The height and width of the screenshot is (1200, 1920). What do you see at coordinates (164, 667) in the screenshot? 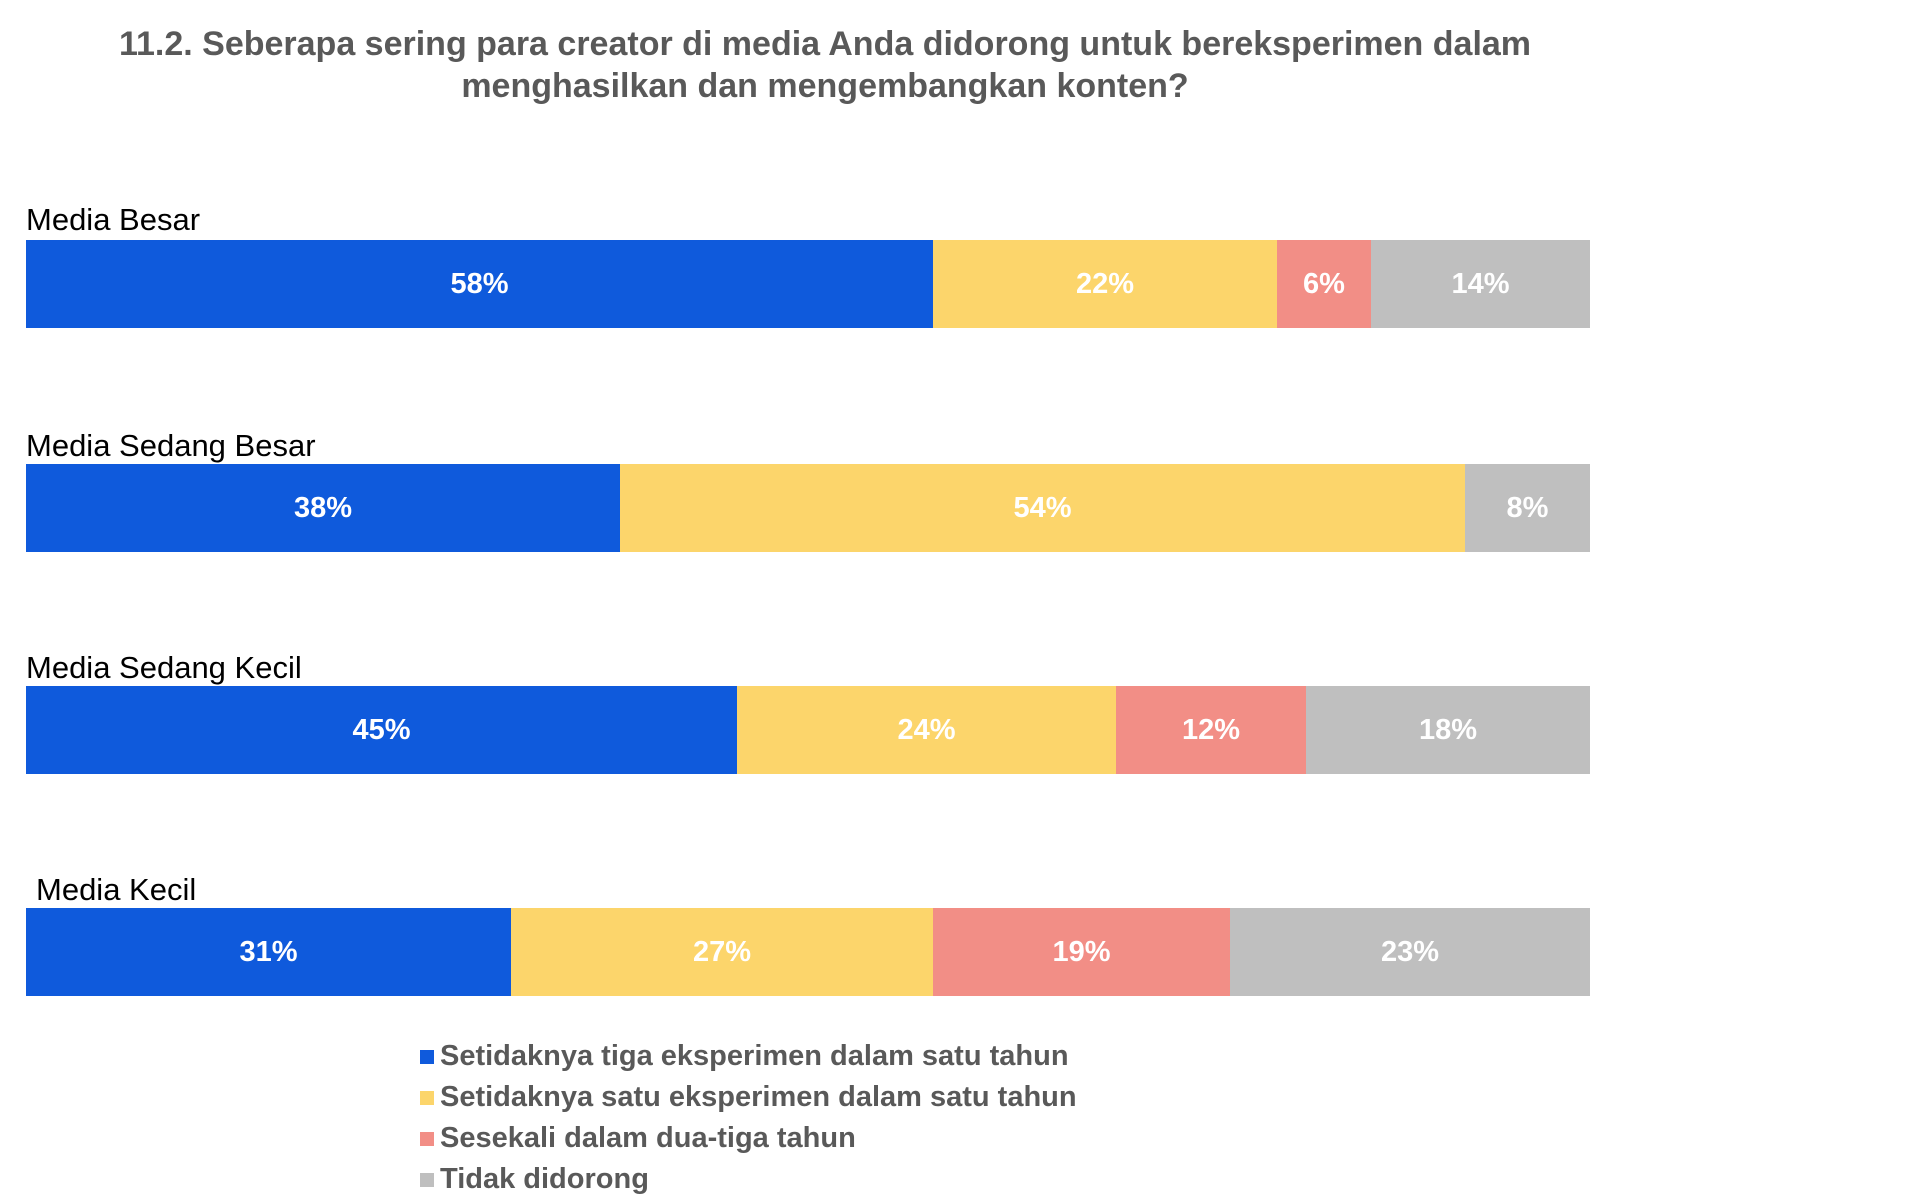
I see `category-label: Media Sedang Kecil` at bounding box center [164, 667].